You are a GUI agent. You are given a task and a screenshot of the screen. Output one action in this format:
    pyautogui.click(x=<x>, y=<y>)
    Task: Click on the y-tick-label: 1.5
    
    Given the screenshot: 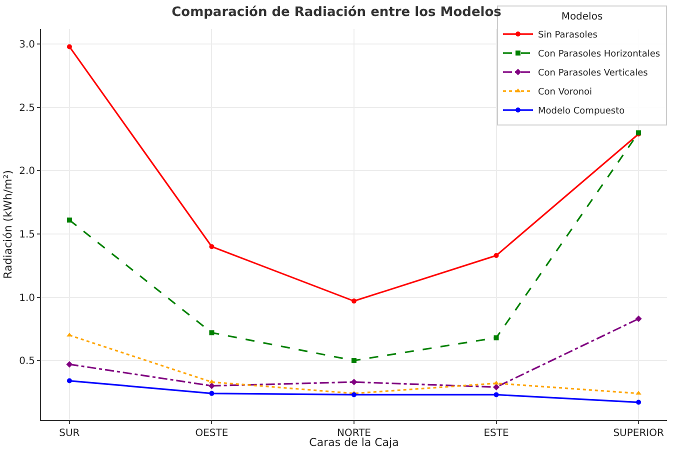 What is the action you would take?
    pyautogui.click(x=27, y=234)
    